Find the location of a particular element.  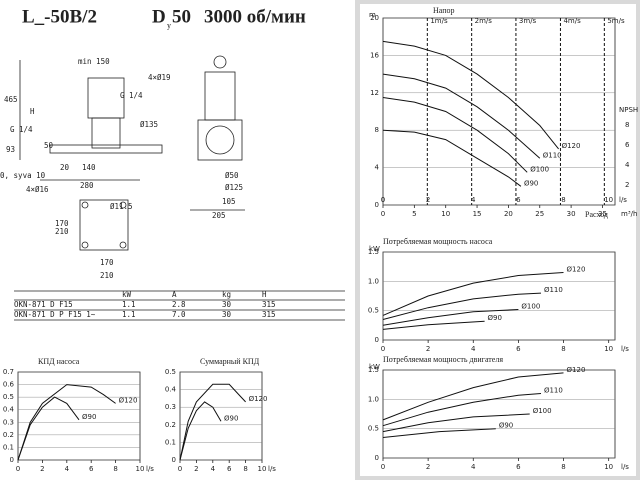

flange-line is located at coordinates (106, 149).